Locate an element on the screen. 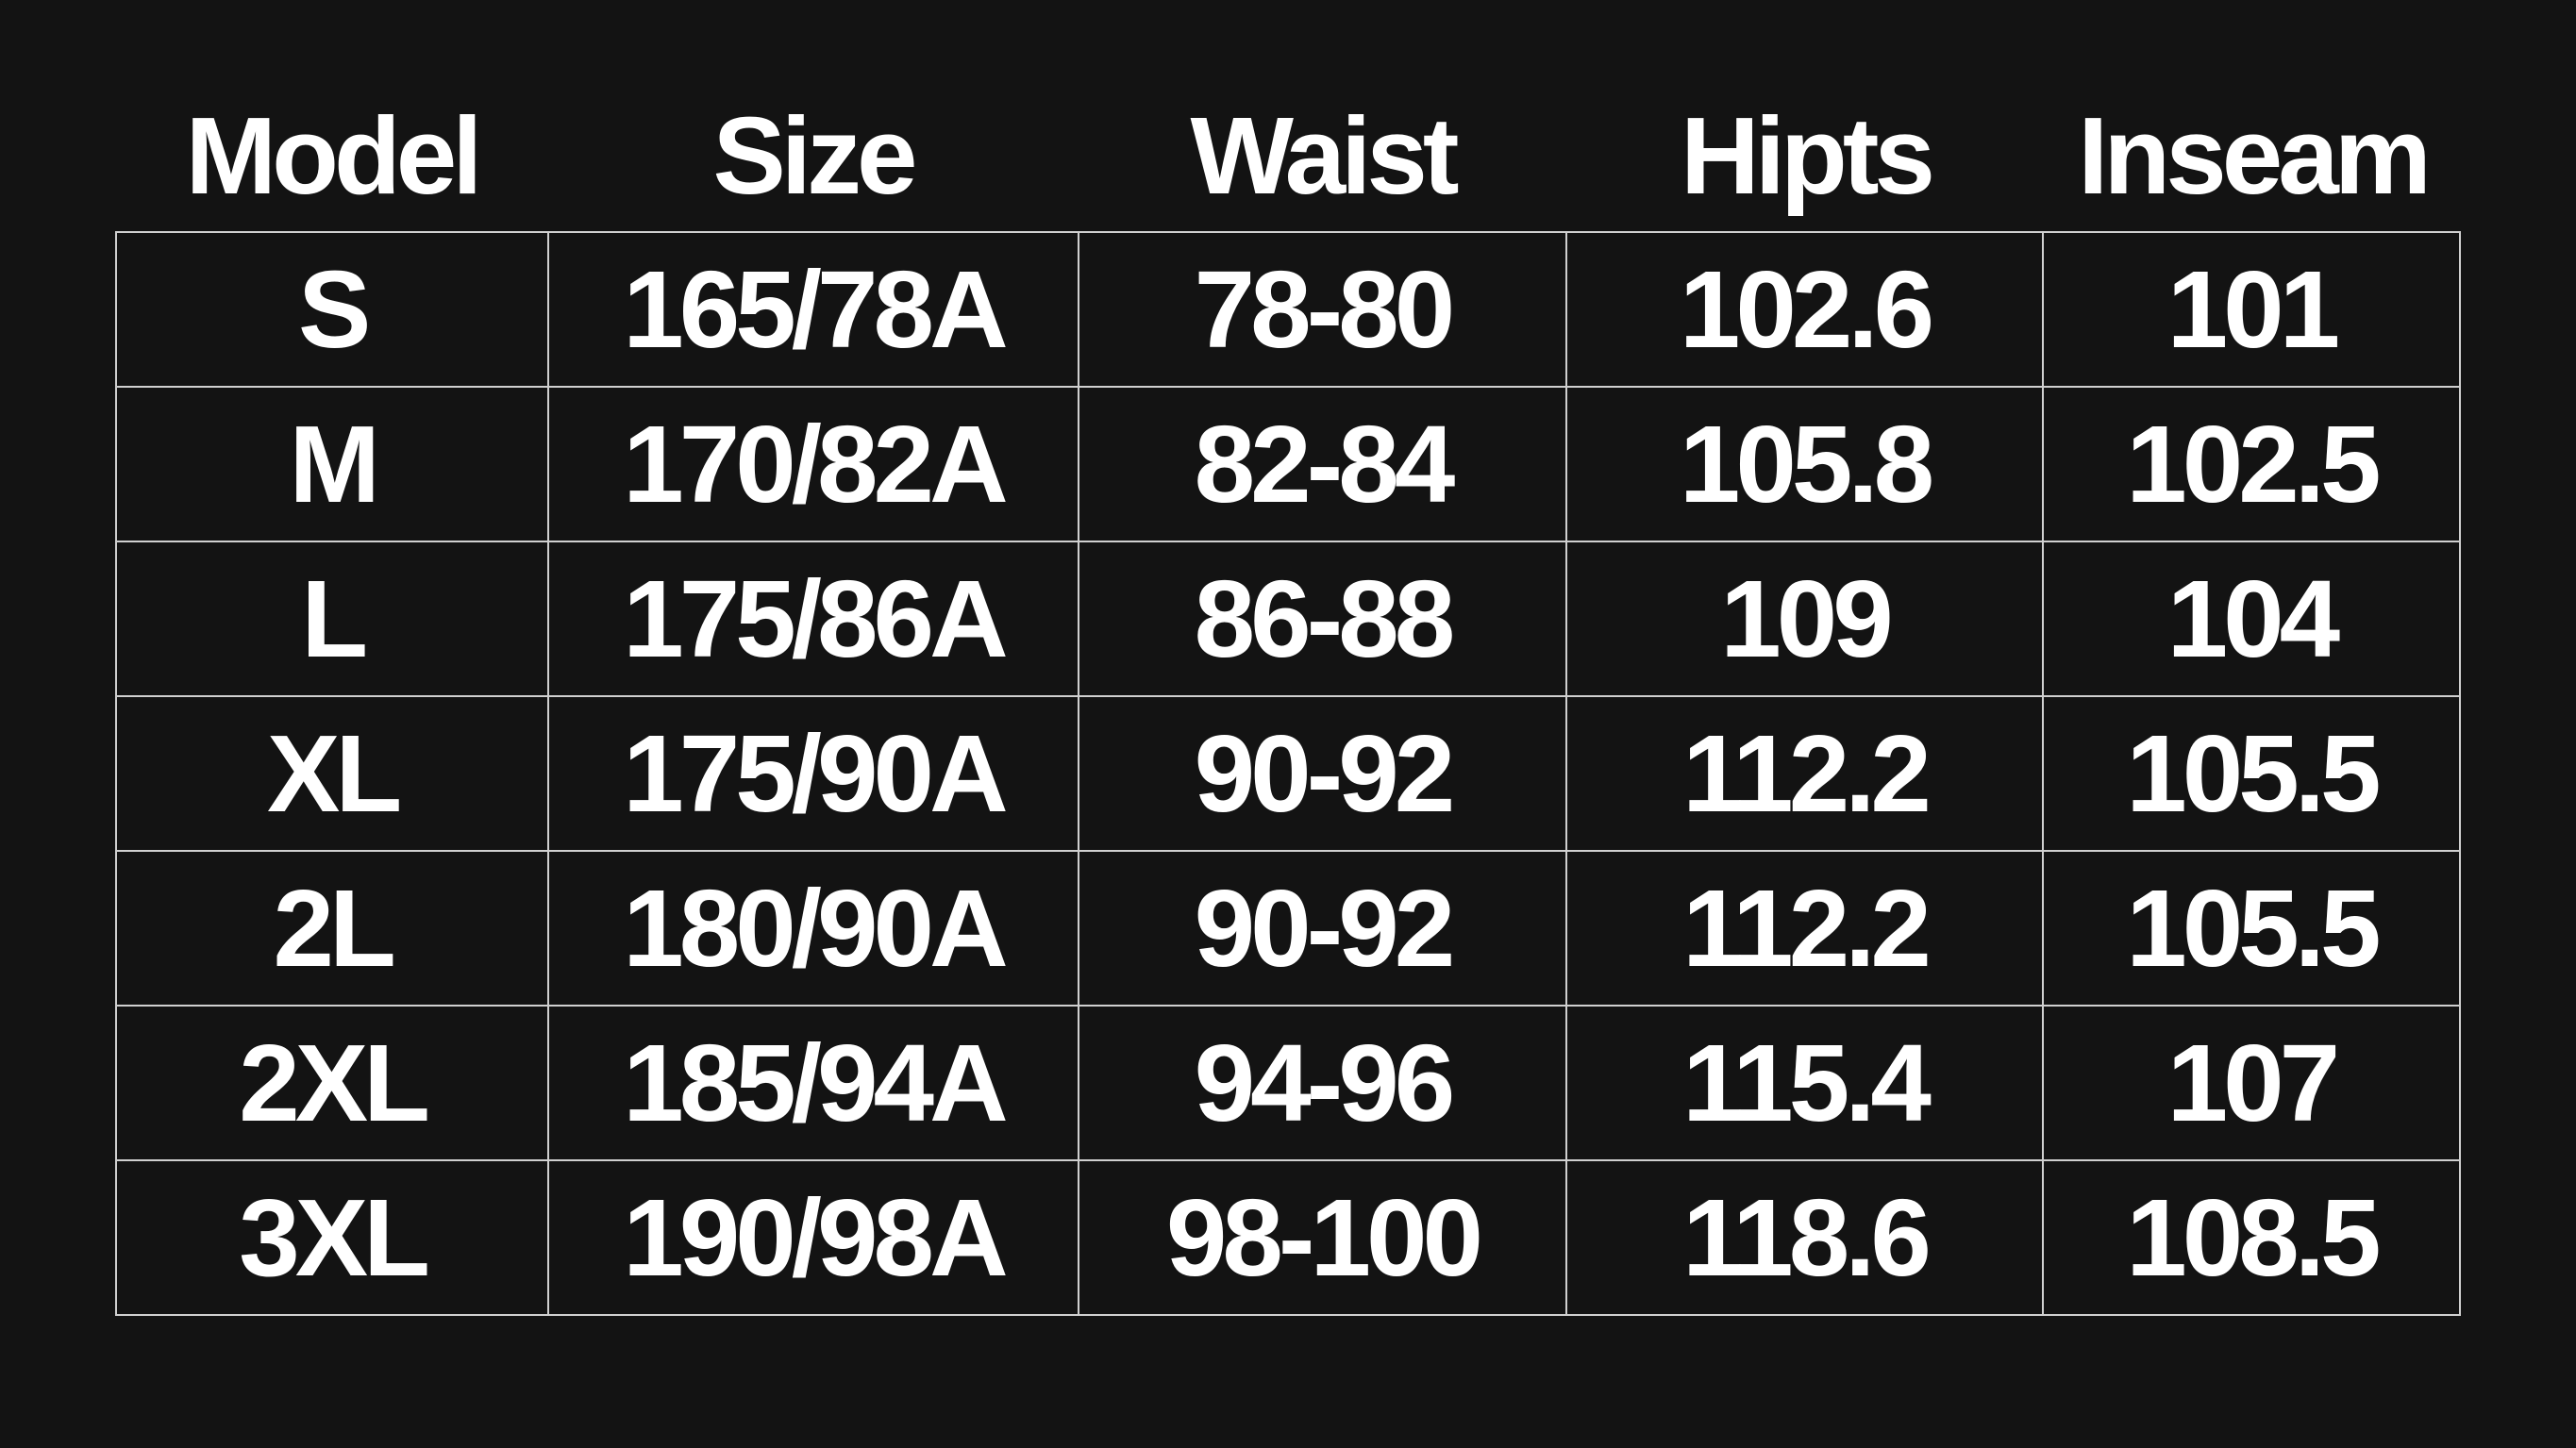 The width and height of the screenshot is (2576, 1448). cell-hips: 118.6 is located at coordinates (1804, 1237).